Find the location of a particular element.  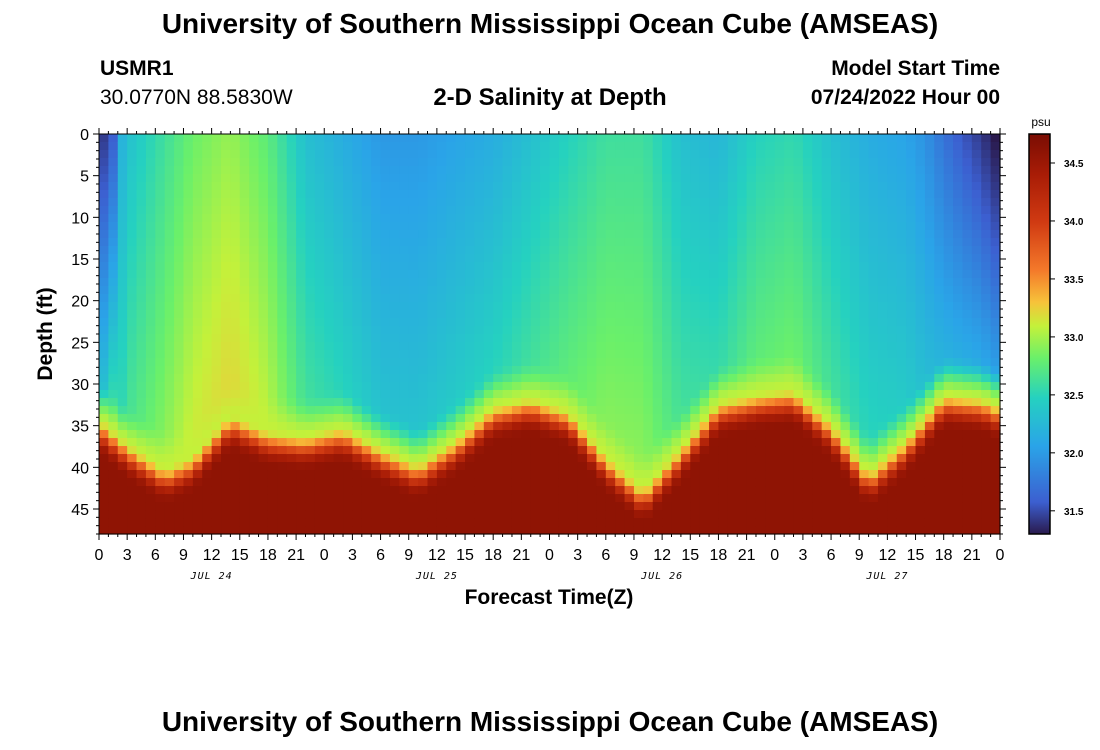

x-tick-label: 3 is located at coordinates (577, 555).